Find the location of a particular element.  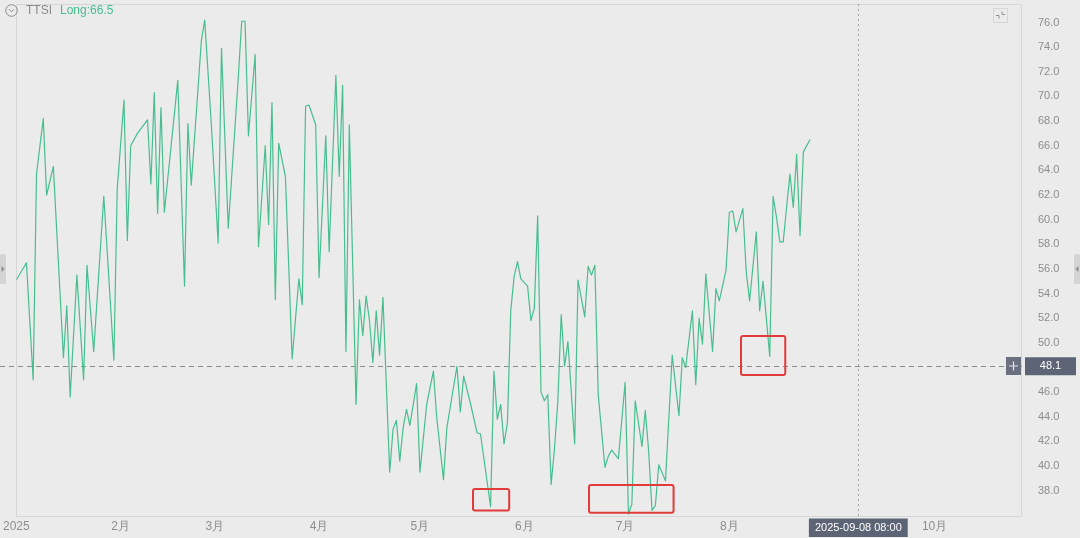

y-tick-label: 70.0 is located at coordinates (1049, 95).